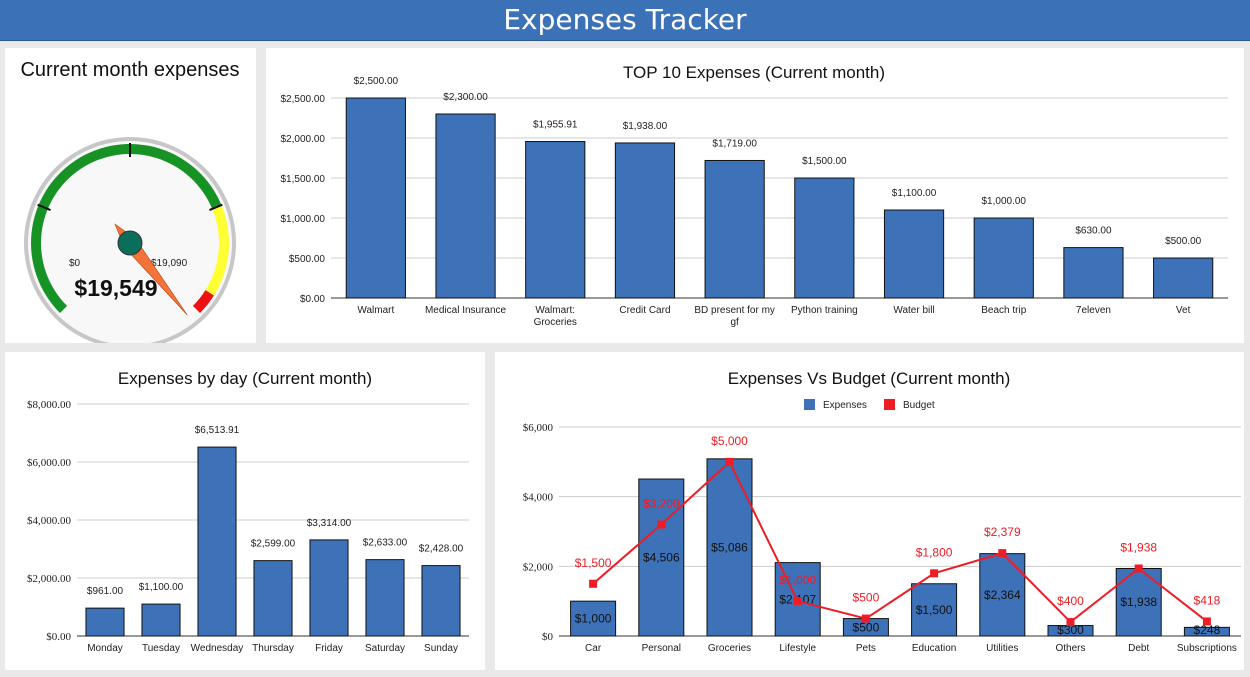 Image resolution: width=1250 pixels, height=677 pixels. I want to click on gauge-band-red, so click(203, 302).